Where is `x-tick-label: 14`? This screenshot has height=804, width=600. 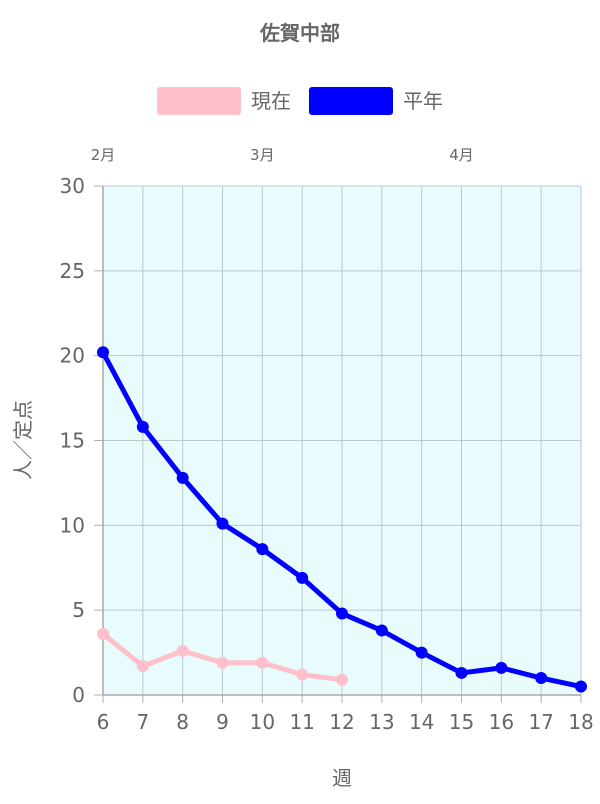
x-tick-label: 14 is located at coordinates (421, 722).